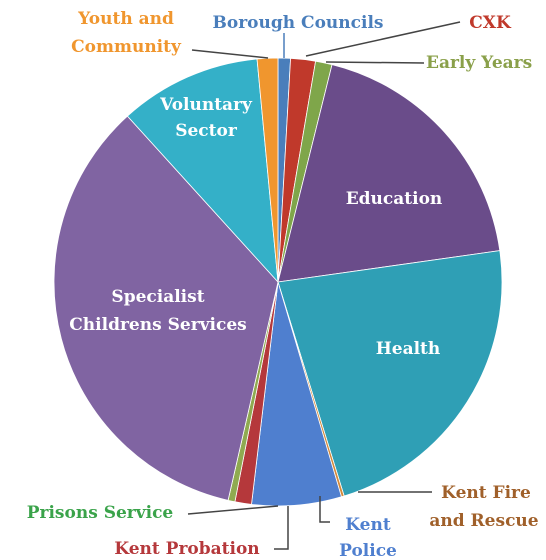 The width and height of the screenshot is (546, 560). I want to click on label-probation: Kent Probation, so click(186, 549).